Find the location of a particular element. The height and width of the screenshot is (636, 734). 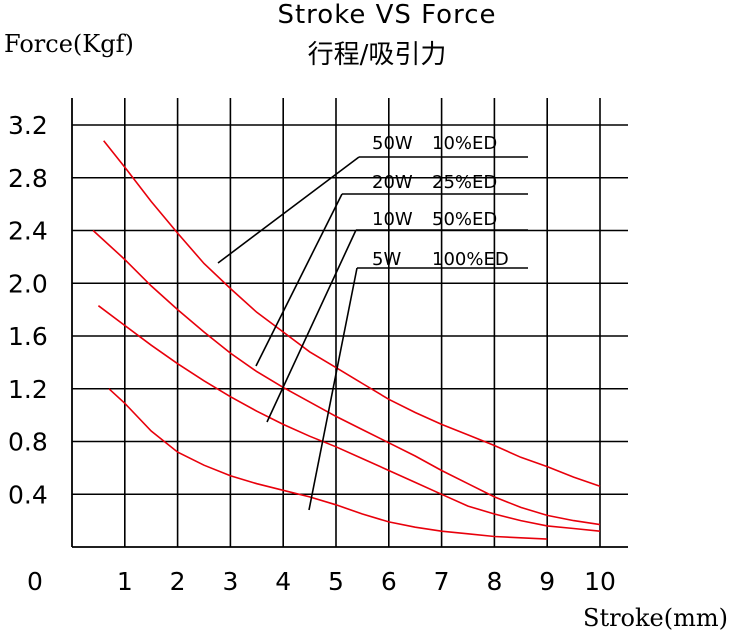

y-tick-label: 1.6 is located at coordinates (28, 336).